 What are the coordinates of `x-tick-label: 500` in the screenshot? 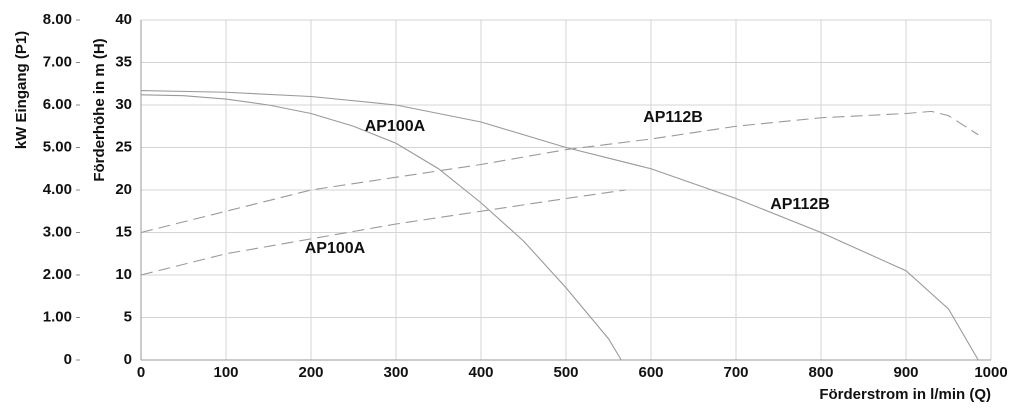 It's located at (565, 372).